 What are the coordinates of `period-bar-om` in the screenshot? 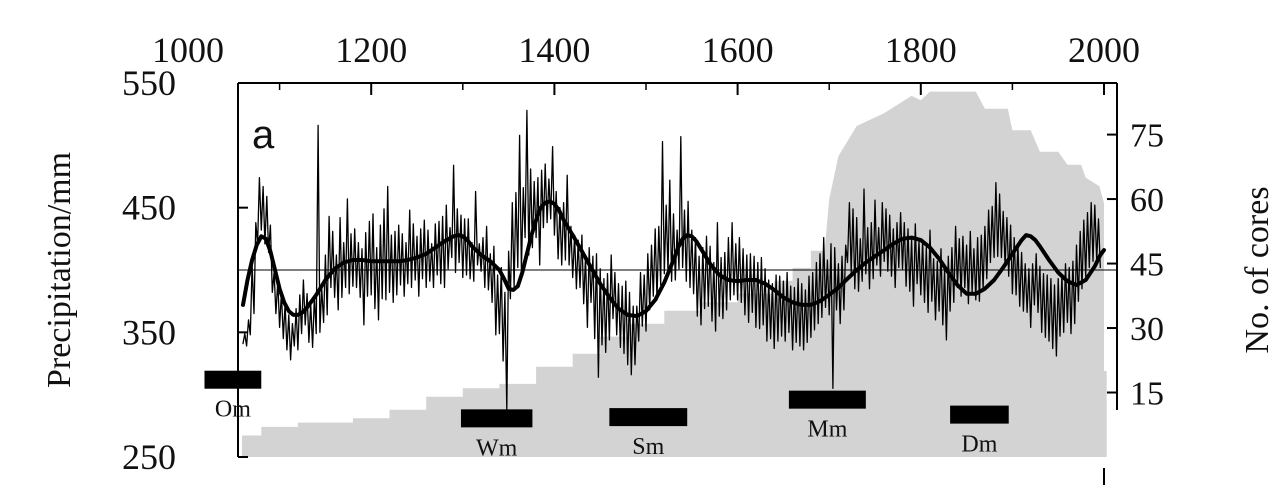 It's located at (233, 379).